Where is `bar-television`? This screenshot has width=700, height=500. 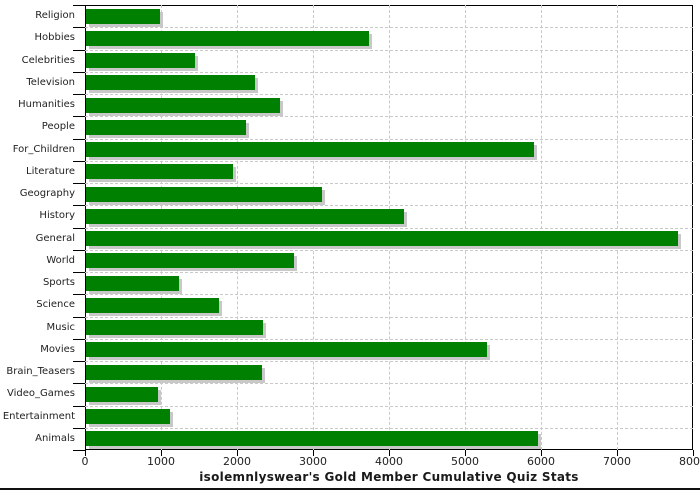
bar-television is located at coordinates (170, 83).